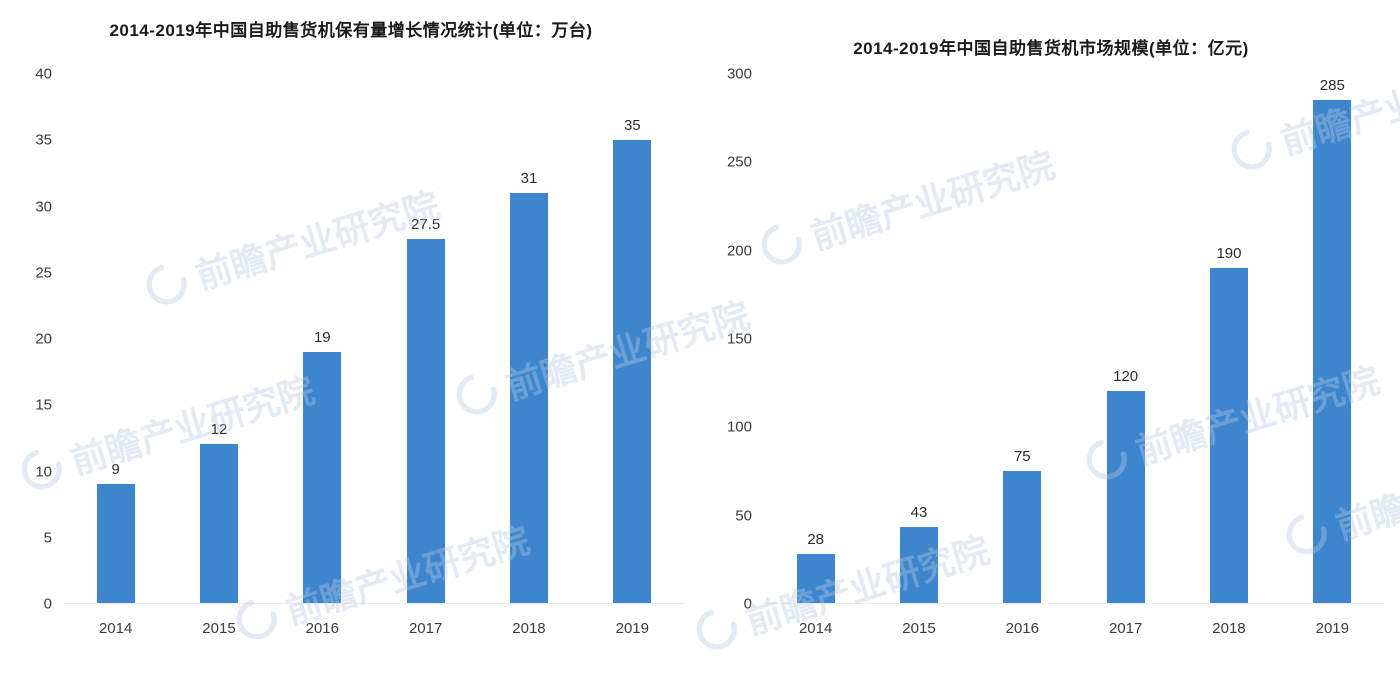  I want to click on y-axis: 0 5 10 15 20 25 30 35 40, so click(41, 339).